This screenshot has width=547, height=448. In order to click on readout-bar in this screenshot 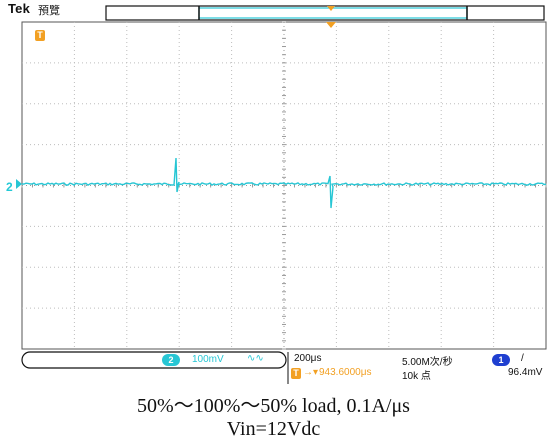, I will do `click(155, 367)`.